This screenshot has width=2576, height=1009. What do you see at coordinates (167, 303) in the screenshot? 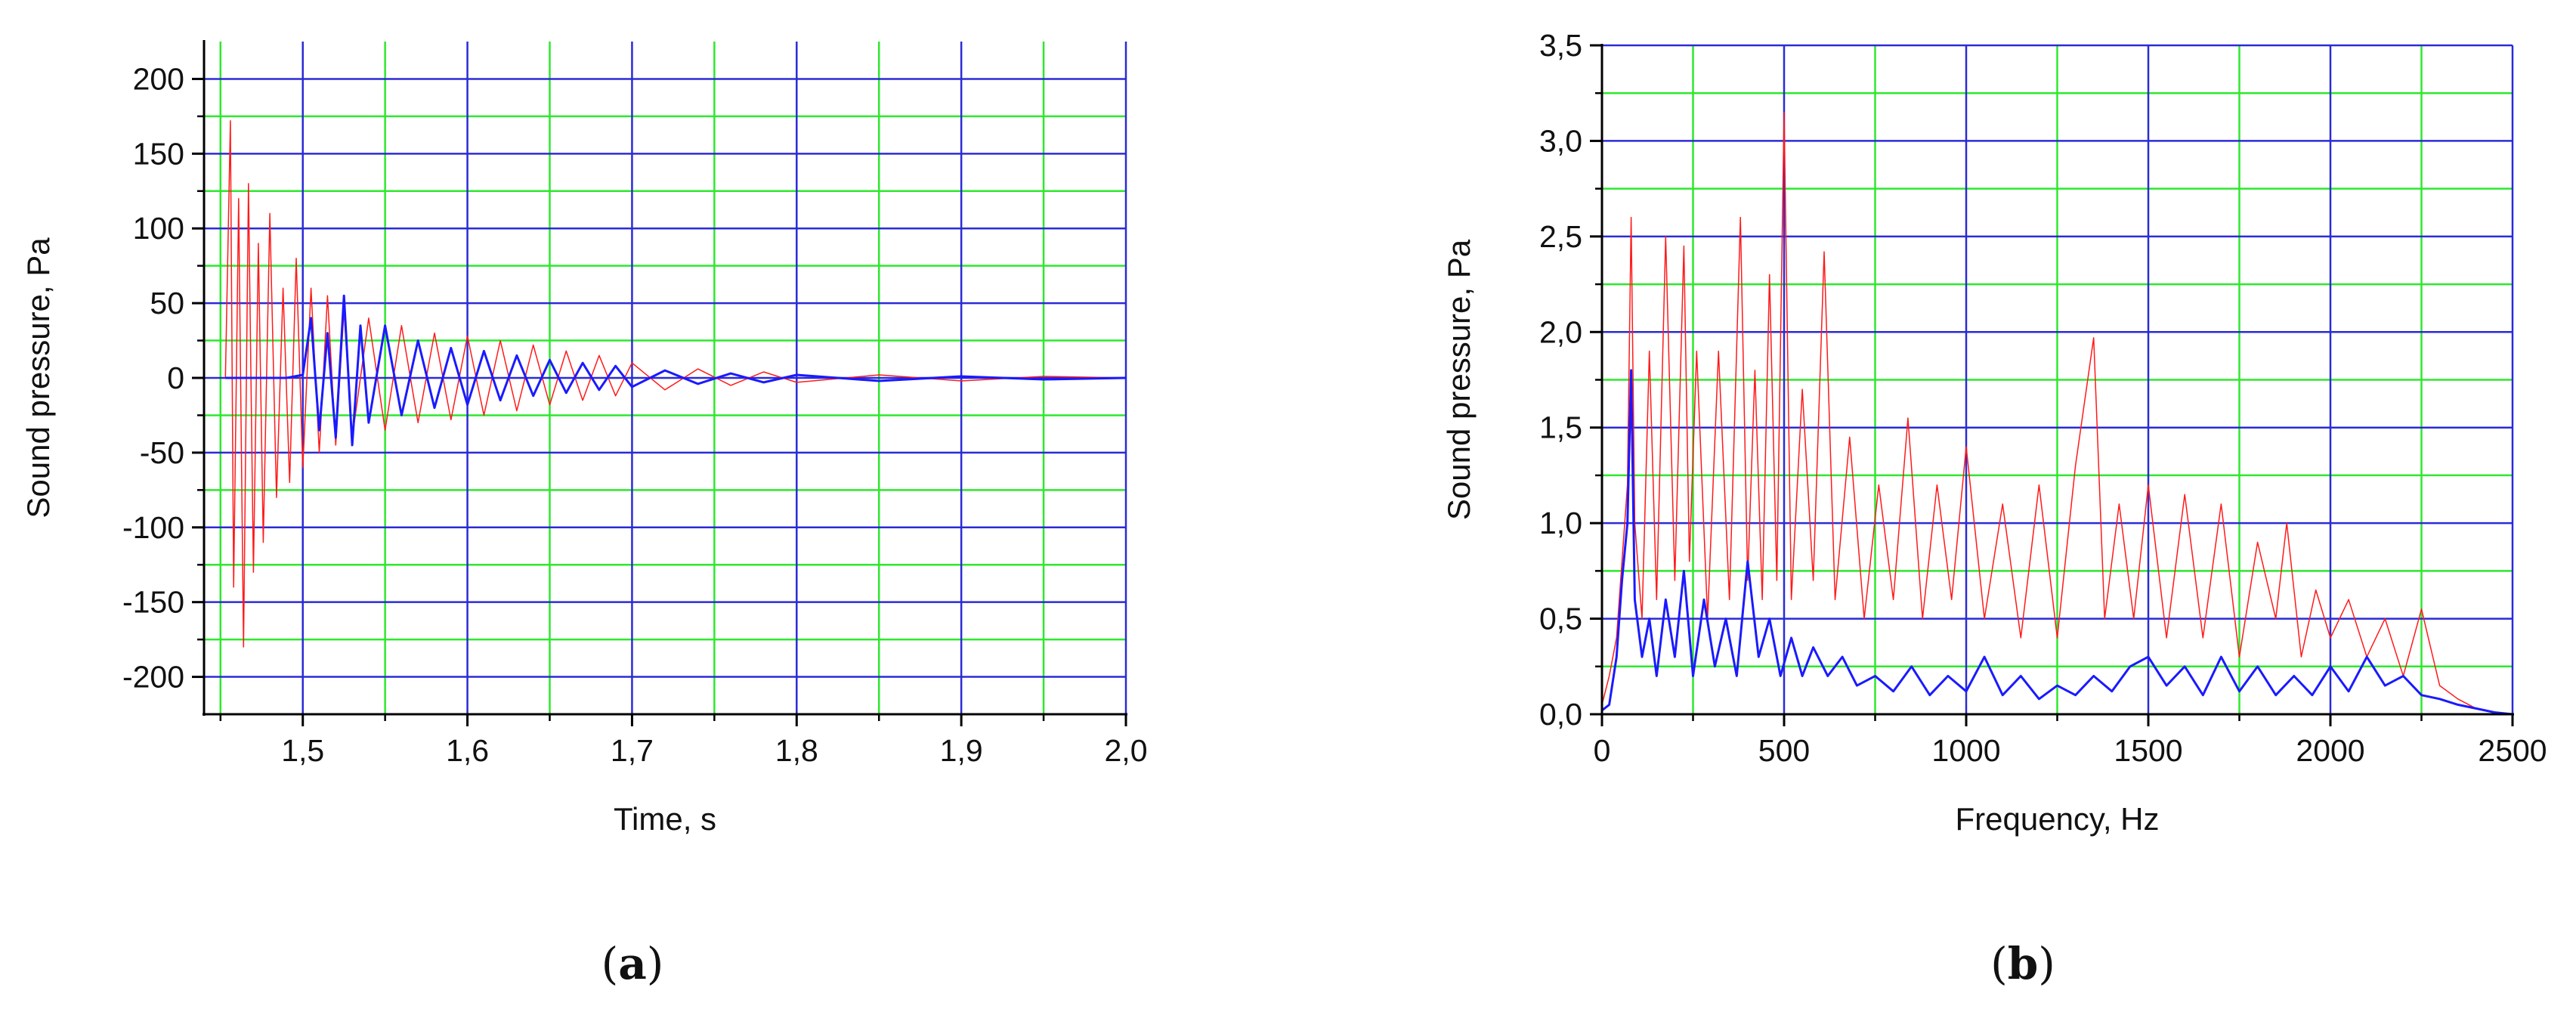
I see `y-tick-label: 50` at bounding box center [167, 303].